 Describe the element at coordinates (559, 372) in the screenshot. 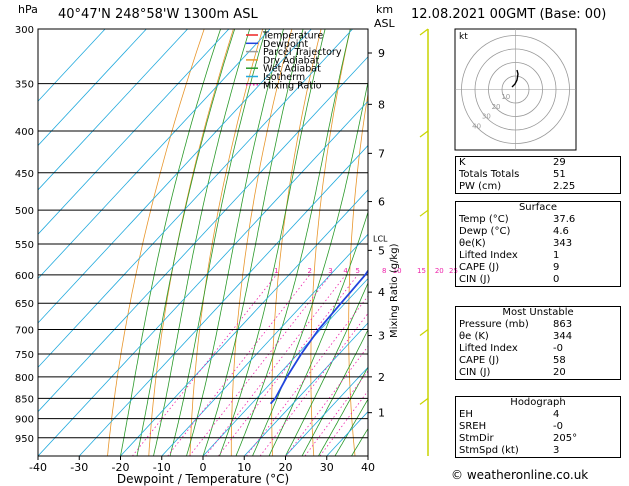

I see `index-value: 20` at that location.